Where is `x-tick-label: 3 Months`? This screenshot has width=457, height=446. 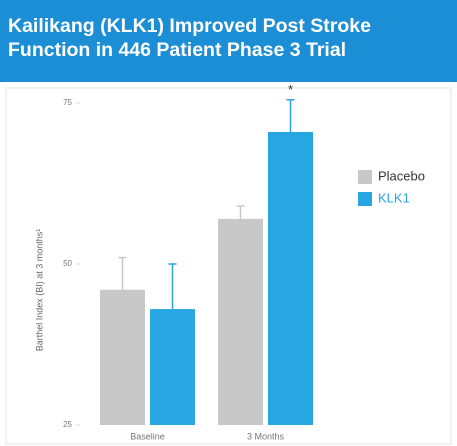 x-tick-label: 3 Months is located at coordinates (266, 436).